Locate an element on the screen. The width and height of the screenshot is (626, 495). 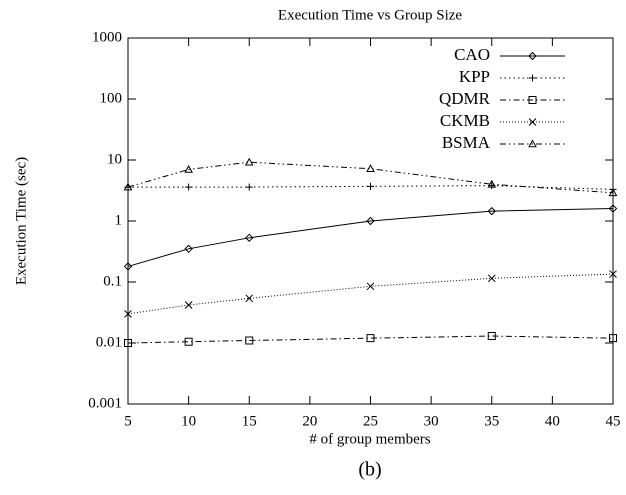
x-tick-label: 40 is located at coordinates (552, 421).